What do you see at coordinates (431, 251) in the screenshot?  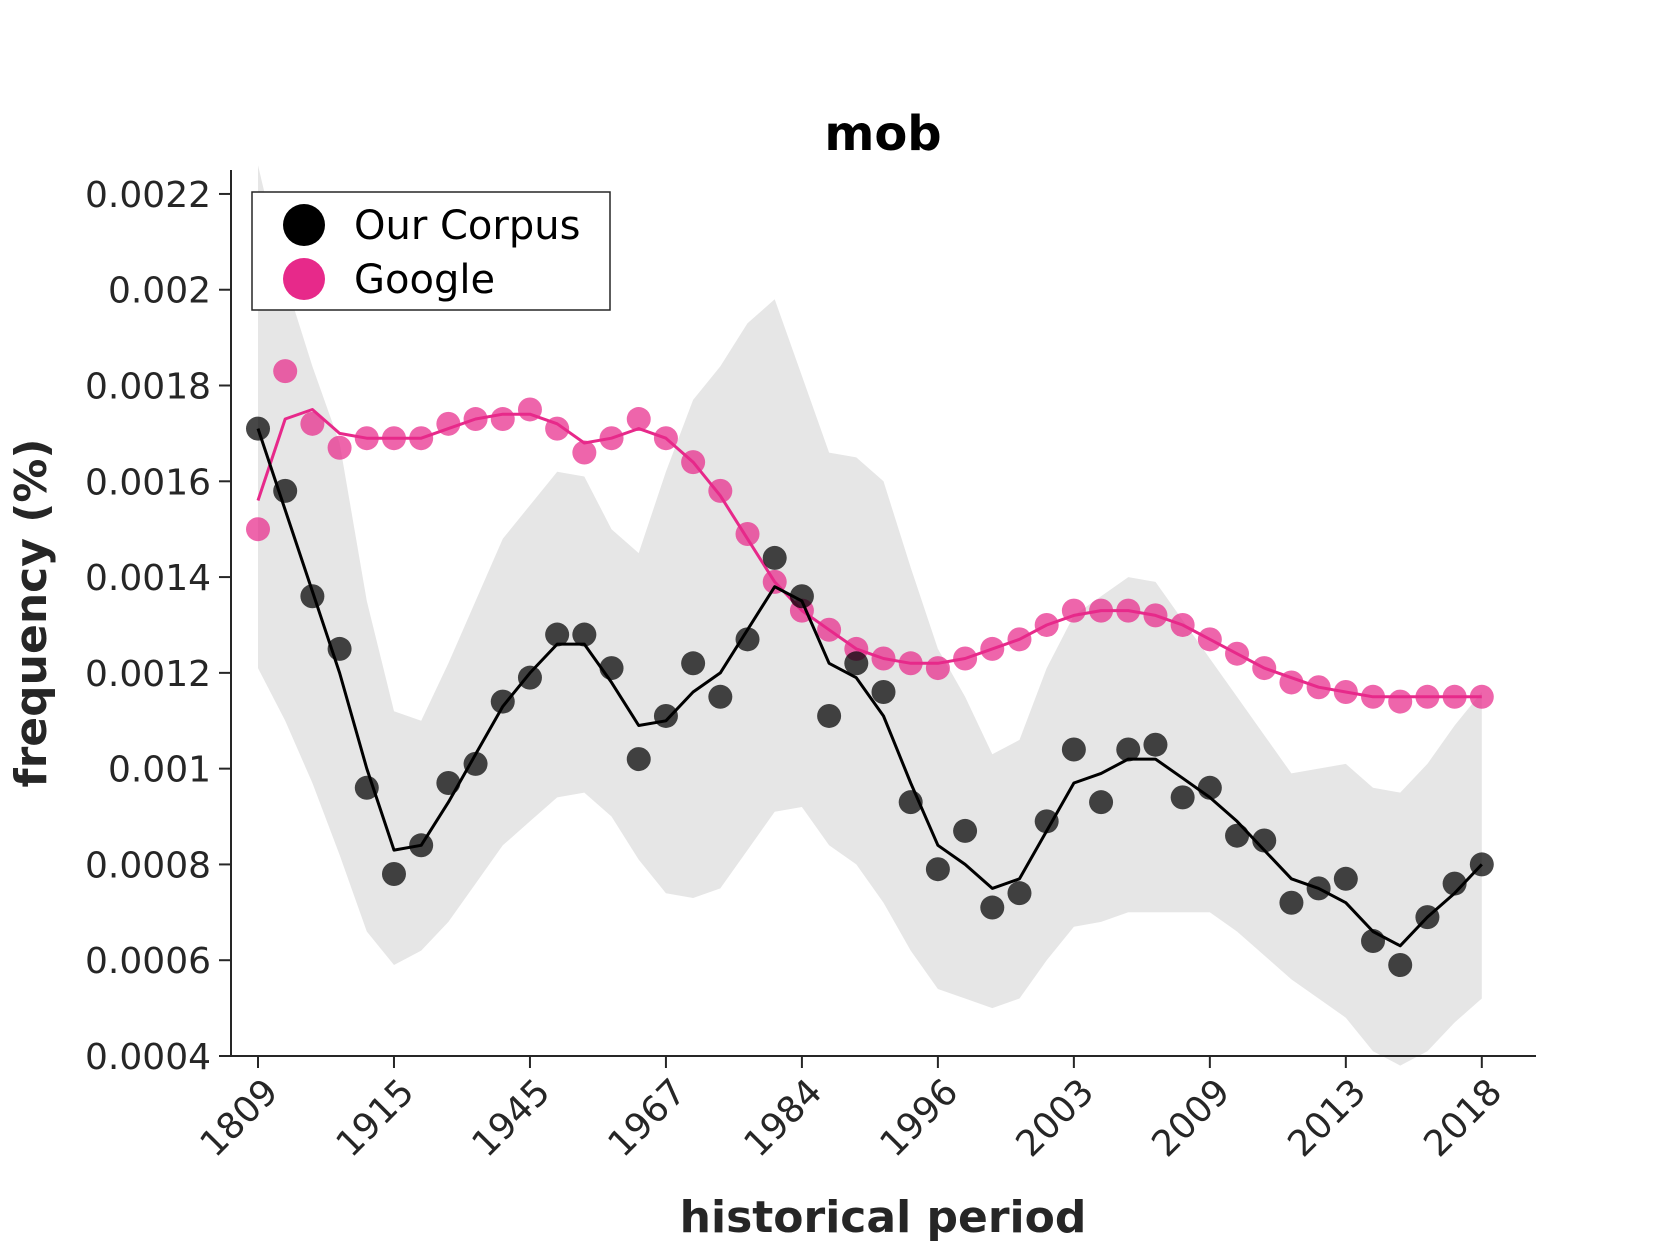 I see `legend: Our Corpus Google` at bounding box center [431, 251].